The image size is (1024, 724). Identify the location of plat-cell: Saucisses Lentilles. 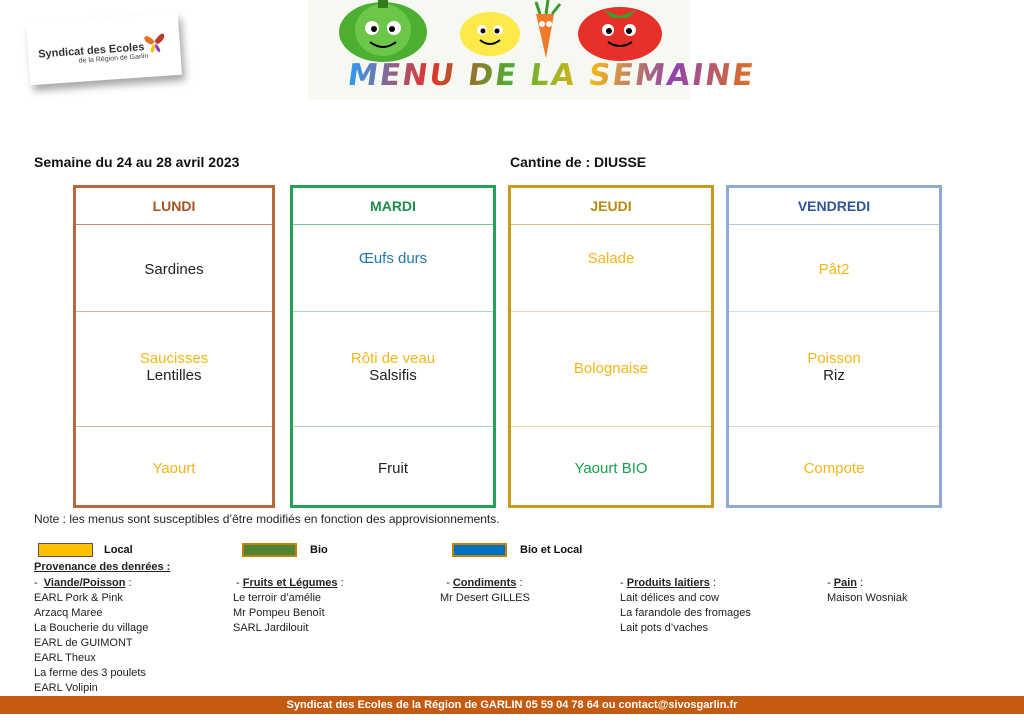
(174, 369).